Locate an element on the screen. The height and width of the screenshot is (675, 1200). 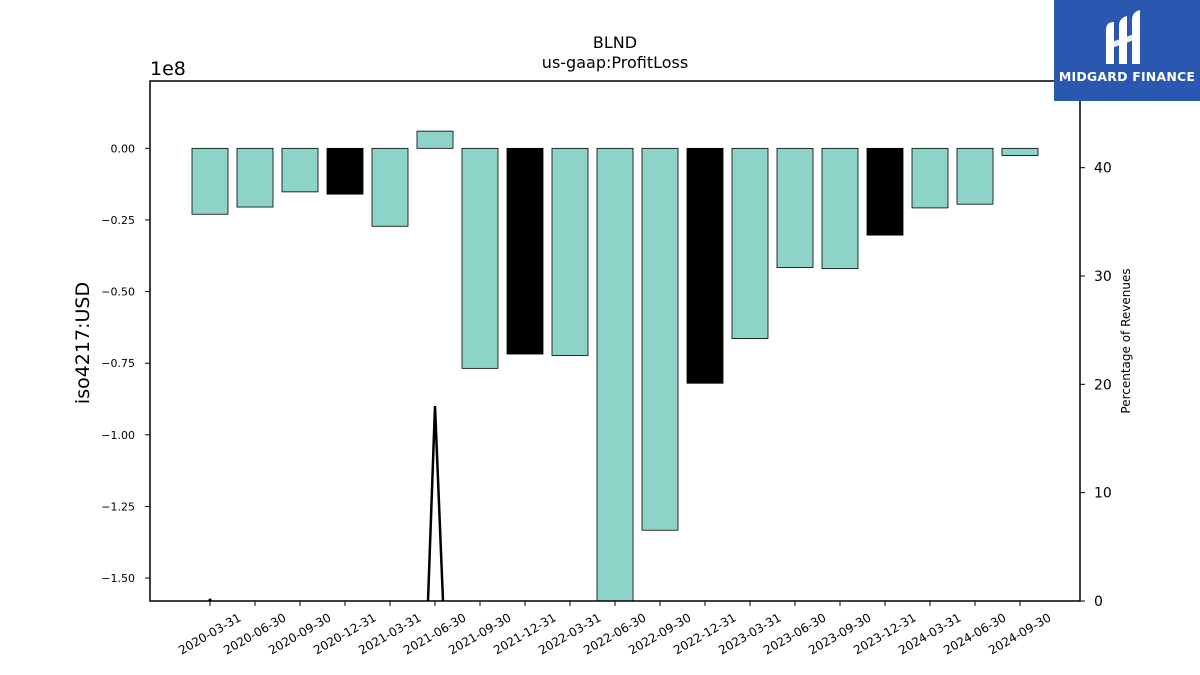
y-tick-label: −1.00 is located at coordinates (118, 435).